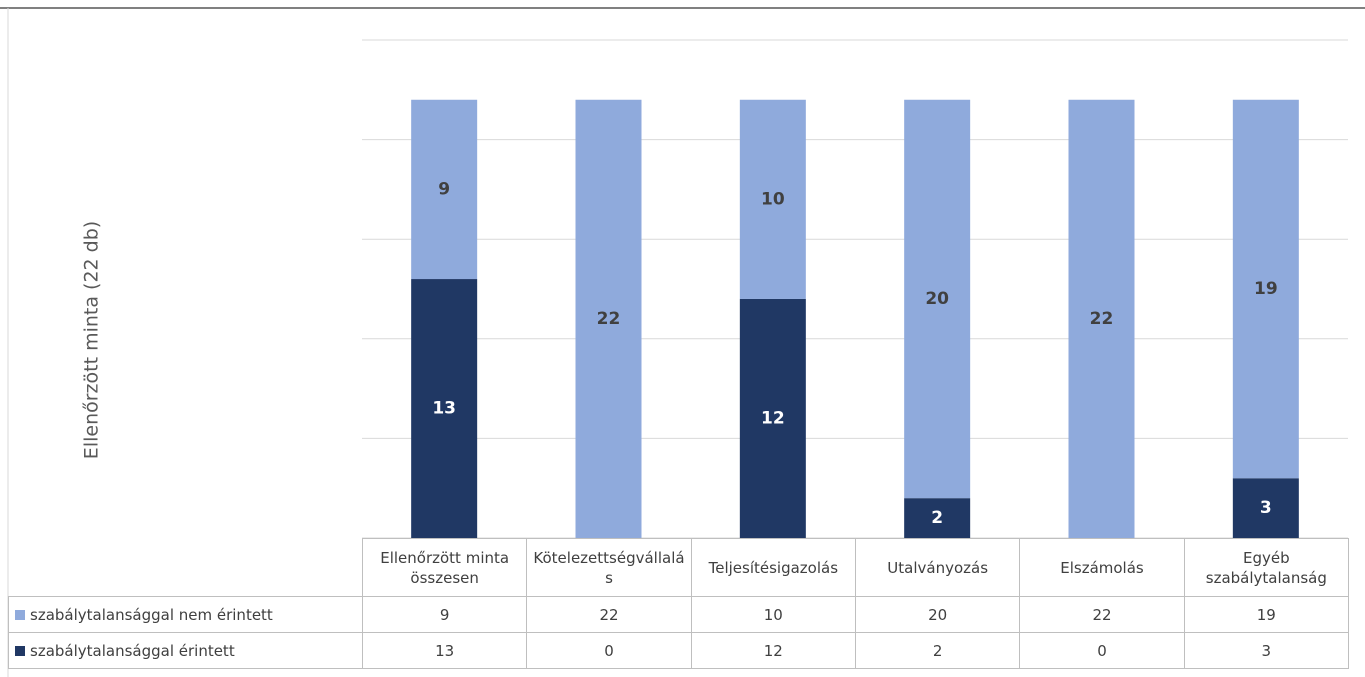 The height and width of the screenshot is (677, 1365). I want to click on value-label: 20, so click(937, 299).